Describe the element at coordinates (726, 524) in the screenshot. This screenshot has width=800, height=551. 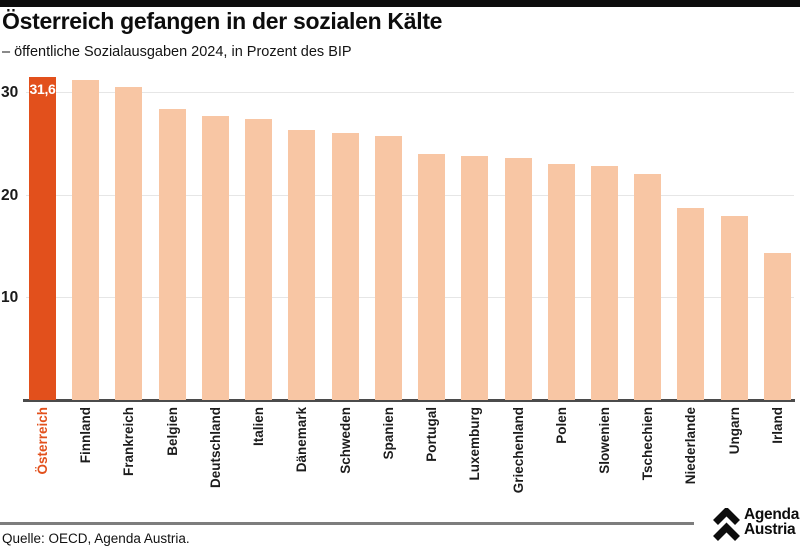
I see `double-chevron-up-icon` at that location.